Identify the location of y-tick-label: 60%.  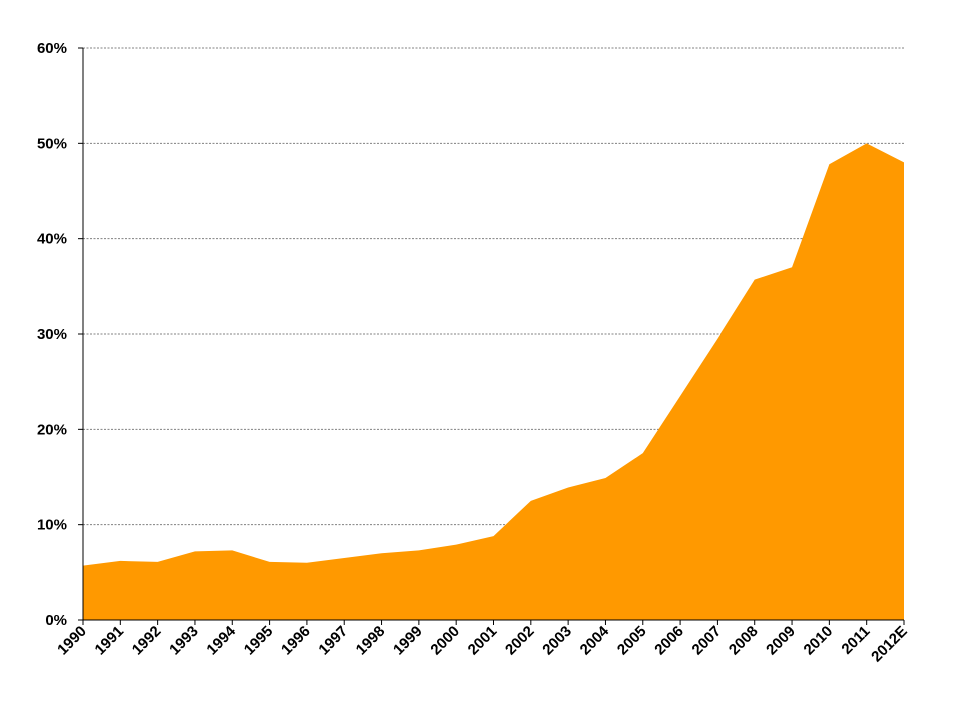
(52, 48).